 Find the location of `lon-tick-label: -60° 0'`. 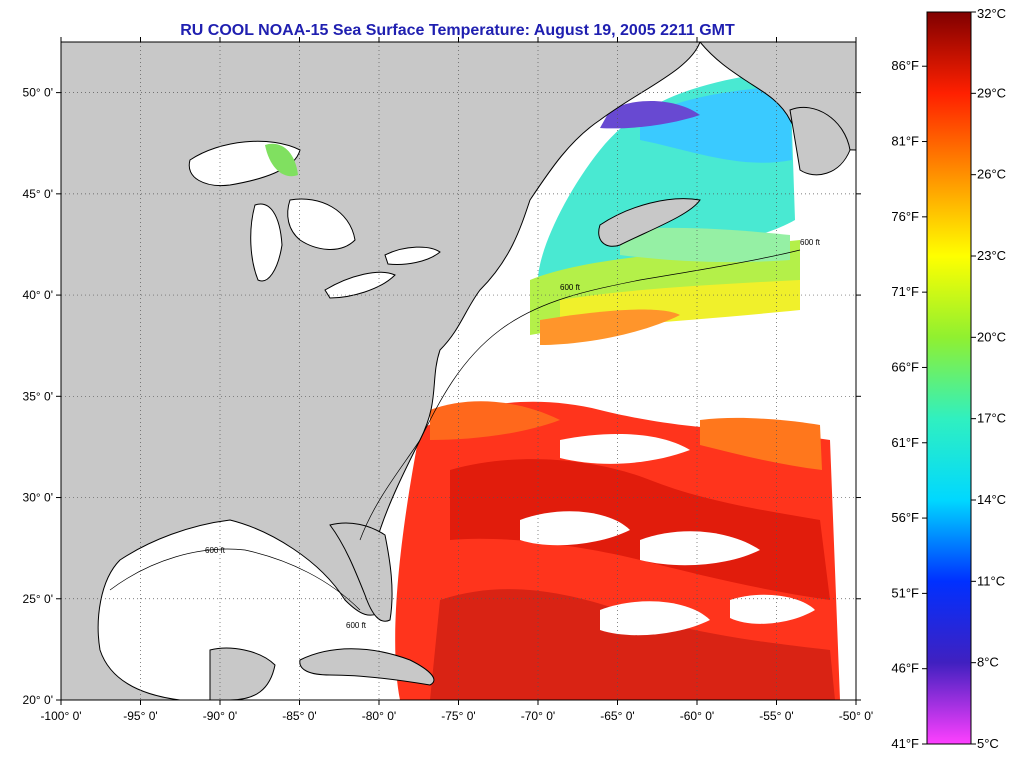

lon-tick-label: -60° 0' is located at coordinates (697, 716).